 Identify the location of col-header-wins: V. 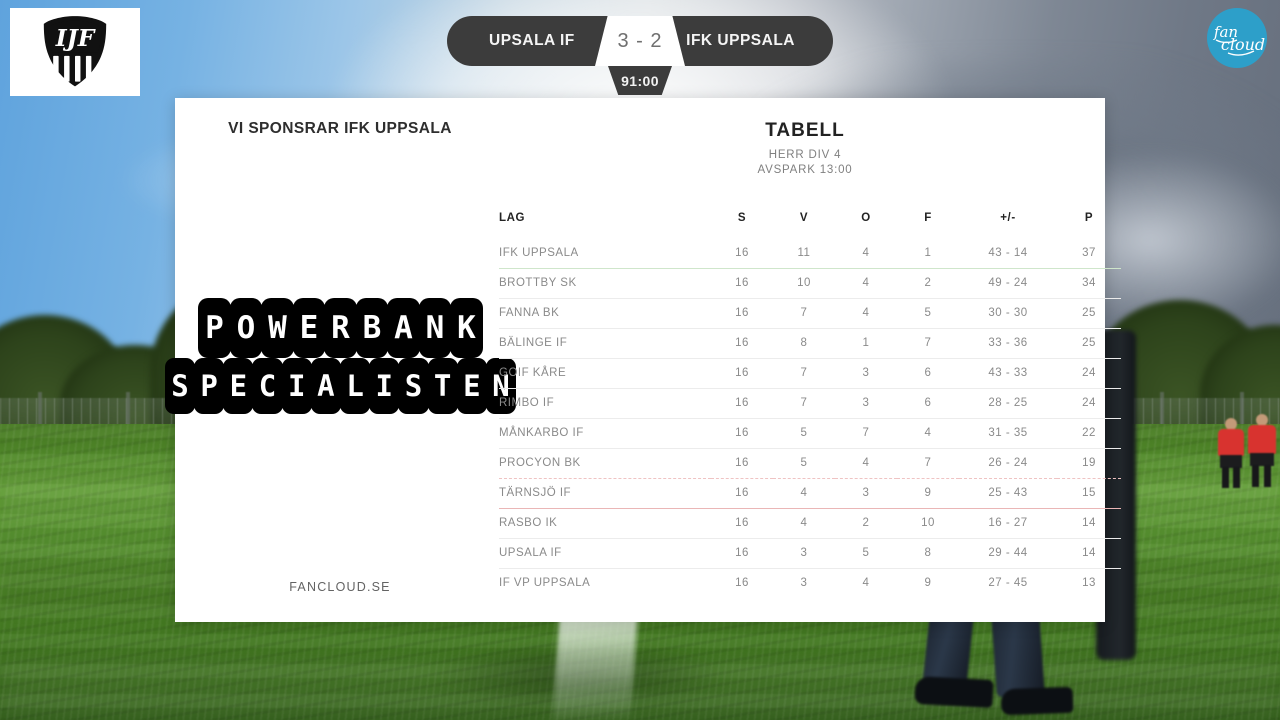
(804, 218).